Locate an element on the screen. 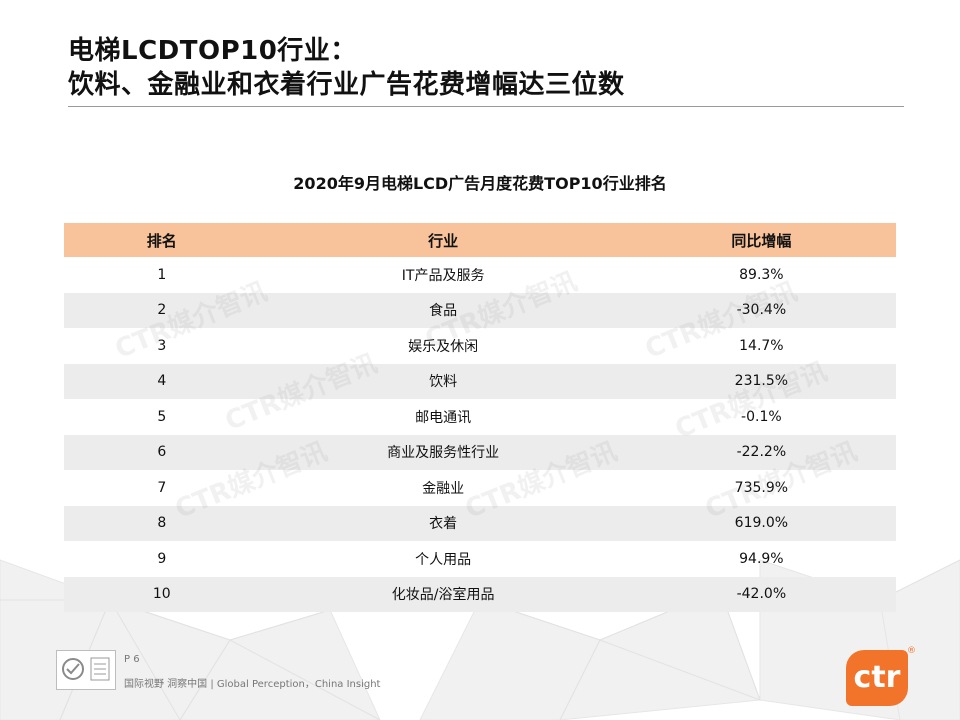 This screenshot has width=960, height=720. cell-rank: 3 is located at coordinates (162, 345).